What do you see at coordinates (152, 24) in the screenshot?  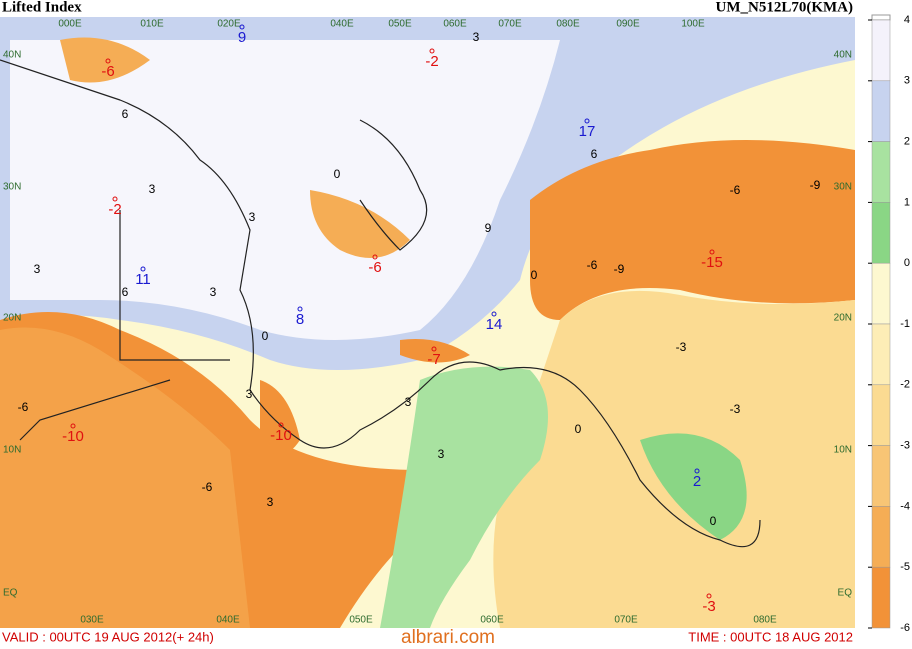 I see `longitude-label: 010E` at bounding box center [152, 24].